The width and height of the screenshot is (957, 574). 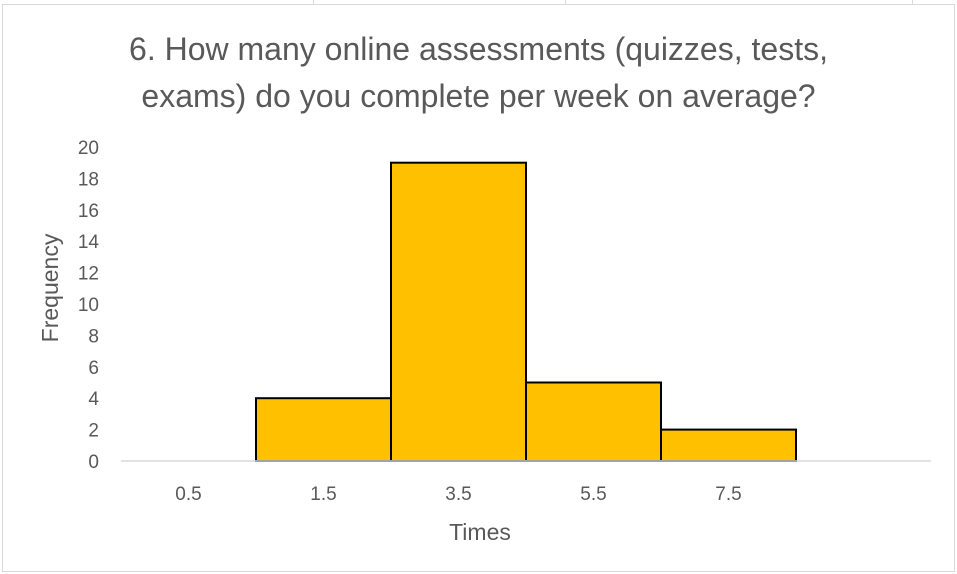 I want to click on x-tick-label: 5.5, so click(x=593, y=494).